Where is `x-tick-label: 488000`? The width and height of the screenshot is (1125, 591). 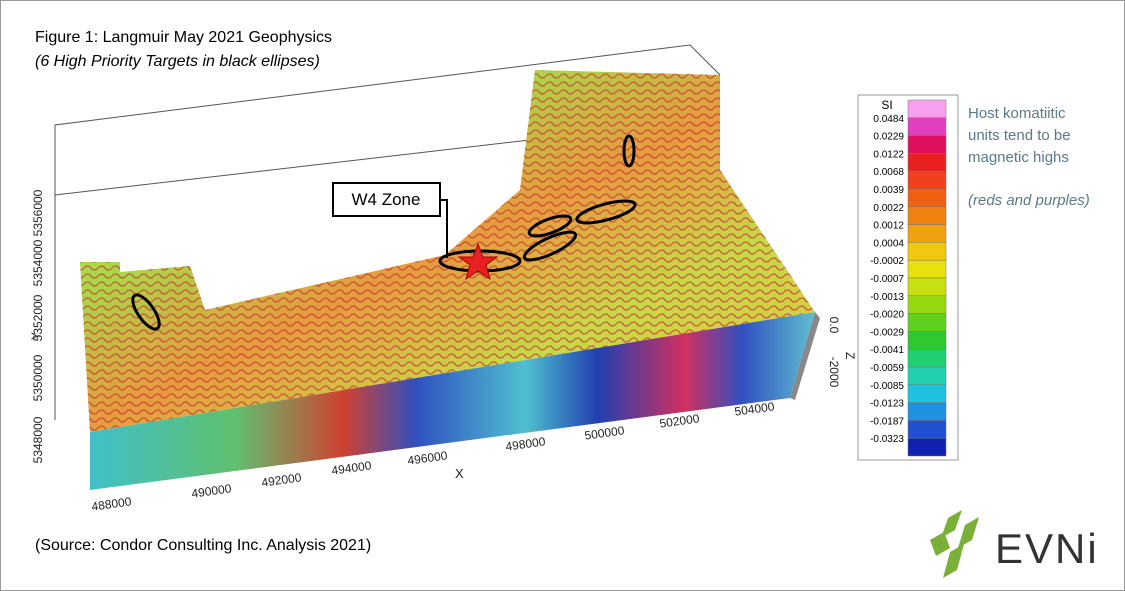 x-tick-label: 488000 is located at coordinates (112, 503).